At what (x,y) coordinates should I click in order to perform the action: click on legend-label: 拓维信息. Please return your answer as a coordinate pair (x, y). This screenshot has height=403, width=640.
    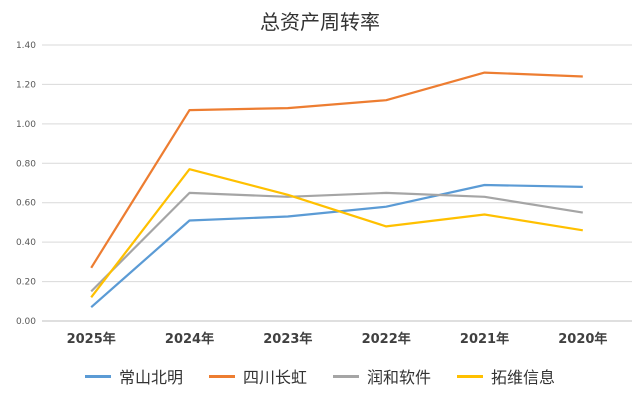
    Looking at the image, I should click on (523, 377).